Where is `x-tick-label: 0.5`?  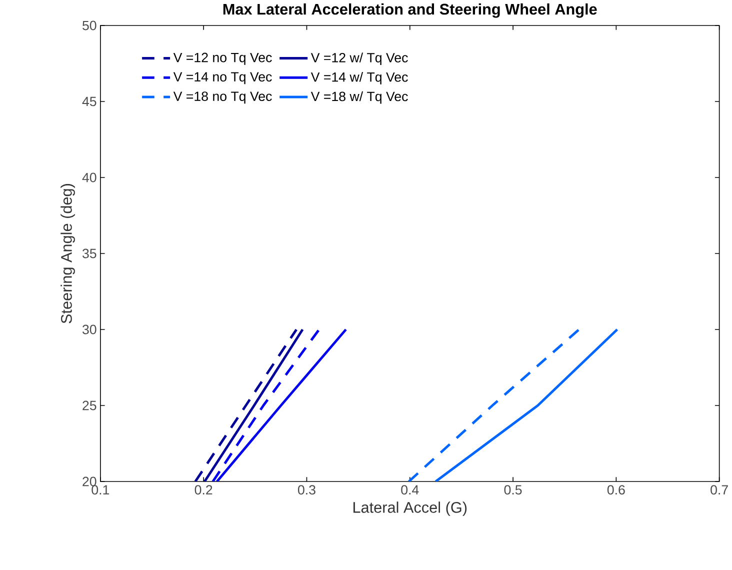 x-tick-label: 0.5 is located at coordinates (513, 490).